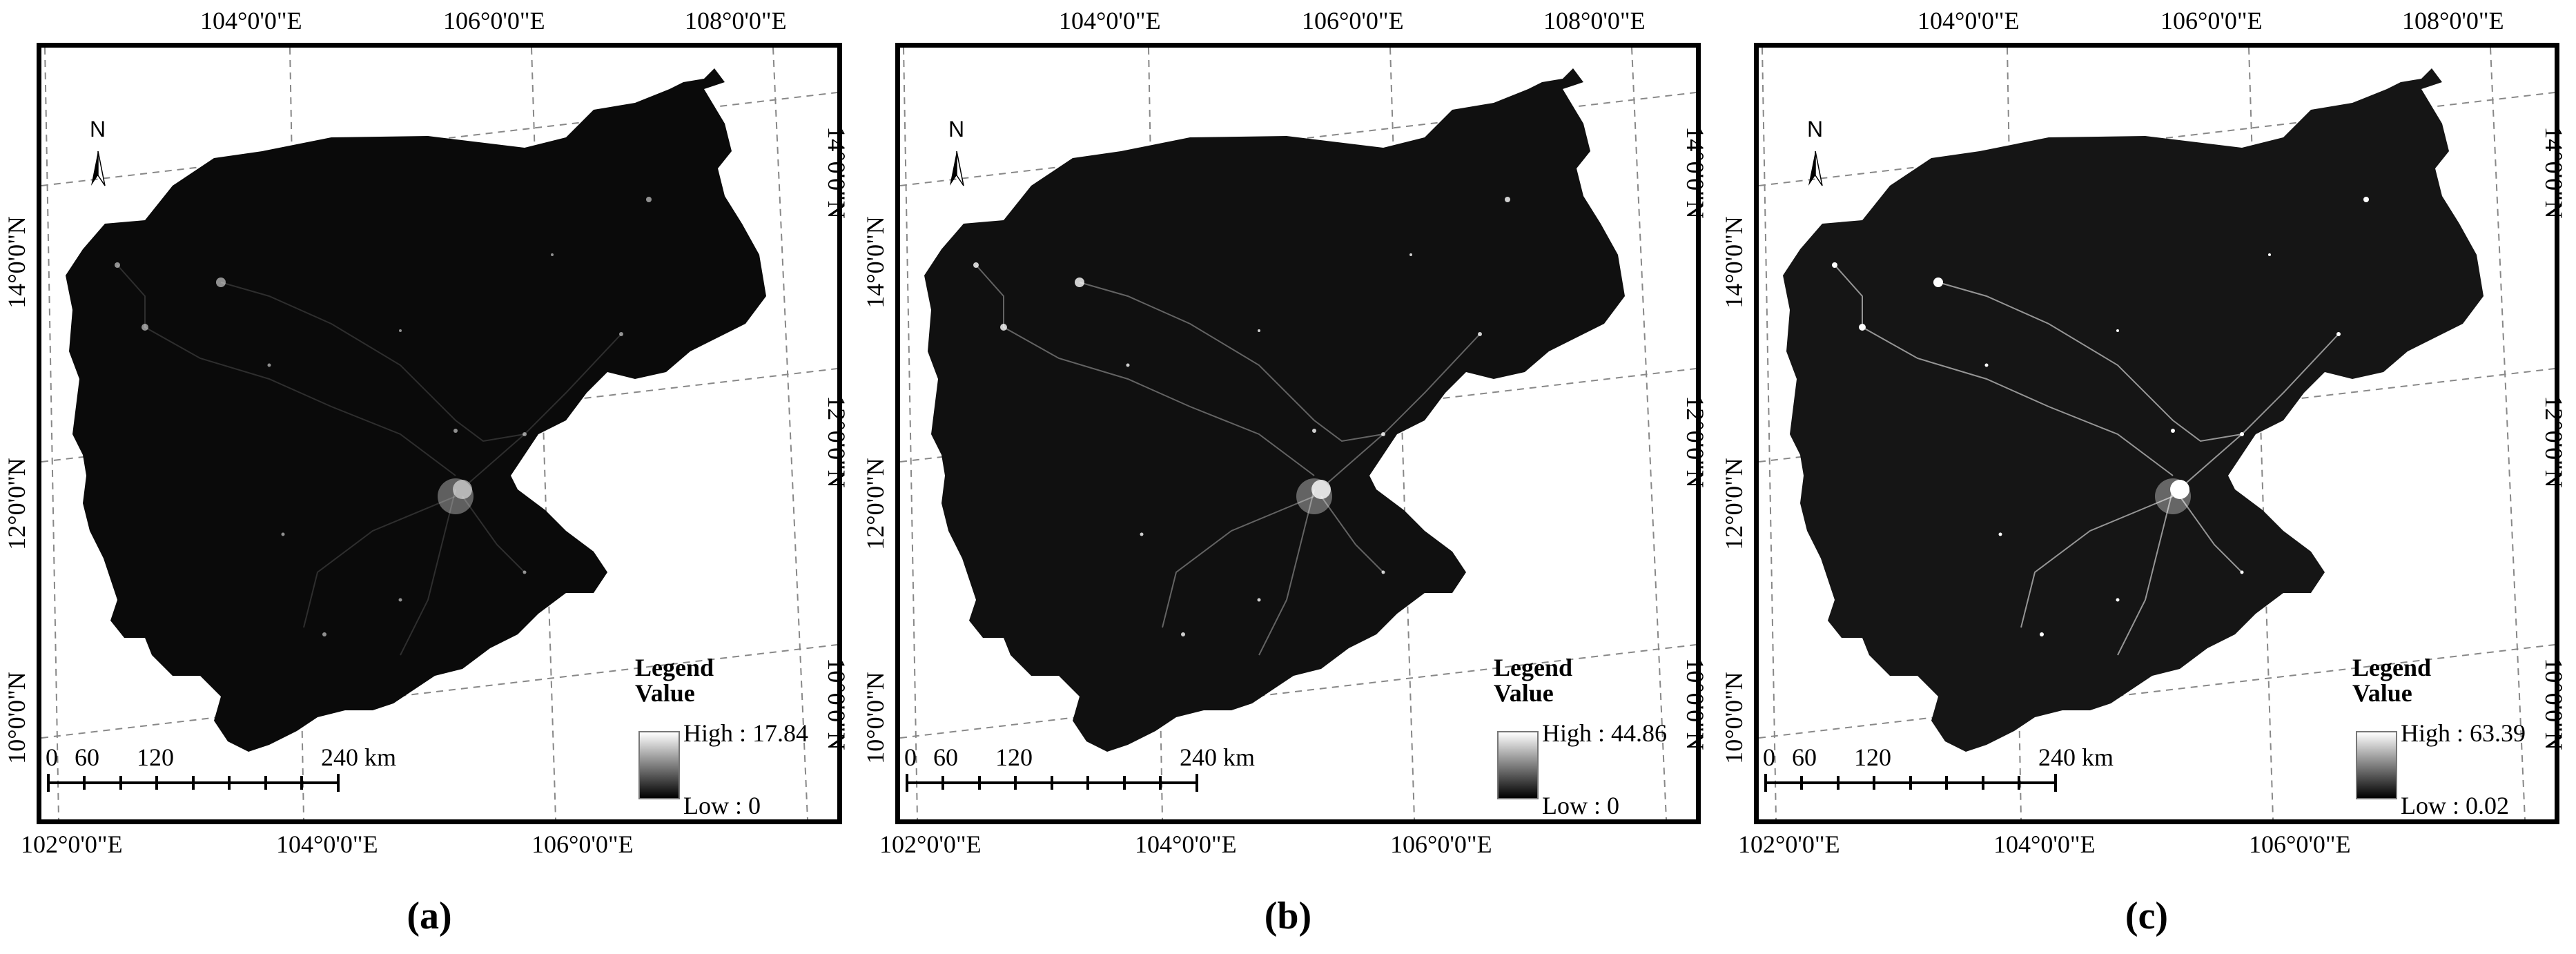 This screenshot has width=2576, height=954. I want to click on legend-high-label: High : 63.39, so click(2463, 733).